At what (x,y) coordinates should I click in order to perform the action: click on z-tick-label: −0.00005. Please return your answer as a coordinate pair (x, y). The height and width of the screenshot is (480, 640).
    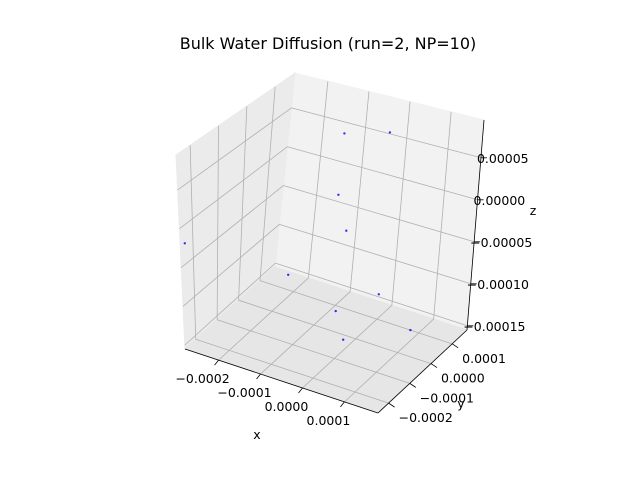
    Looking at the image, I should click on (501, 242).